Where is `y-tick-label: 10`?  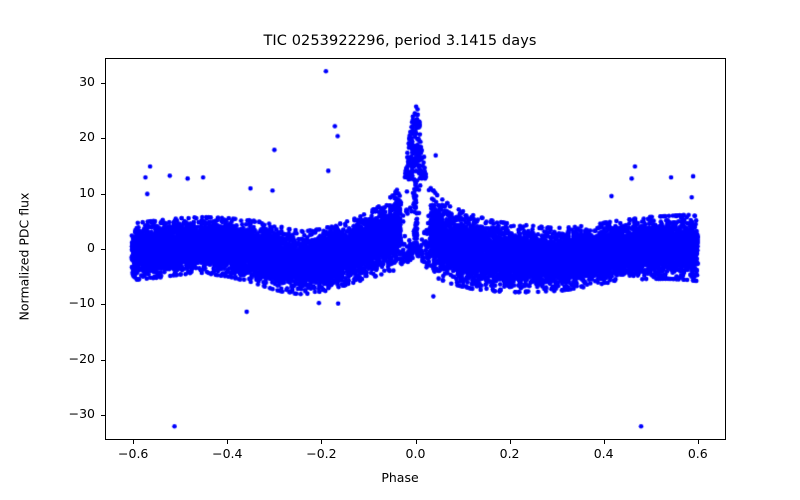
y-tick-label: 10 is located at coordinates (87, 192).